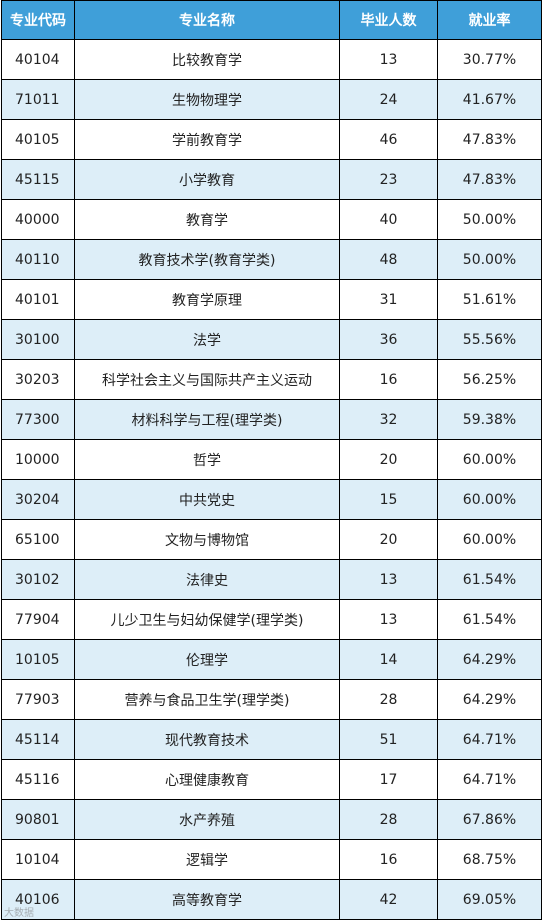  Describe the element at coordinates (38, 539) in the screenshot. I see `major-code-cell: 65100` at that location.